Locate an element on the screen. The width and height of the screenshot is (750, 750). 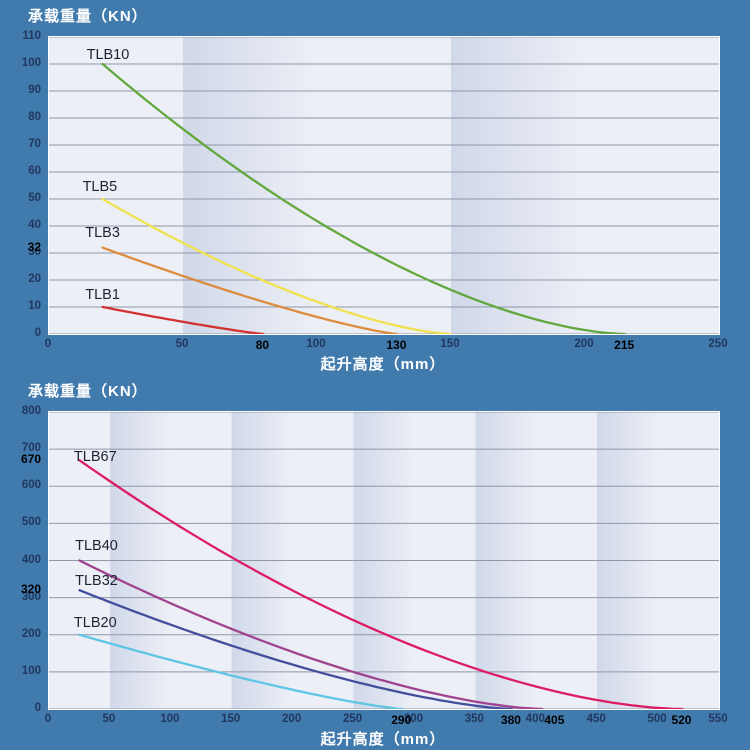
series-label-TLB5: TLB5 is located at coordinates (100, 186).